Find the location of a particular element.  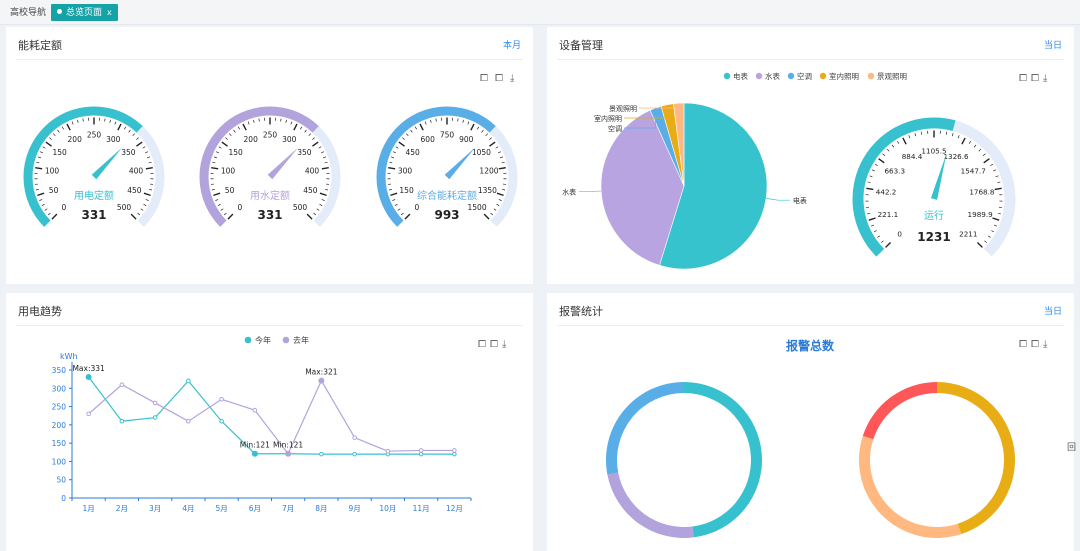

y-tick-label: 150 is located at coordinates (59, 443).